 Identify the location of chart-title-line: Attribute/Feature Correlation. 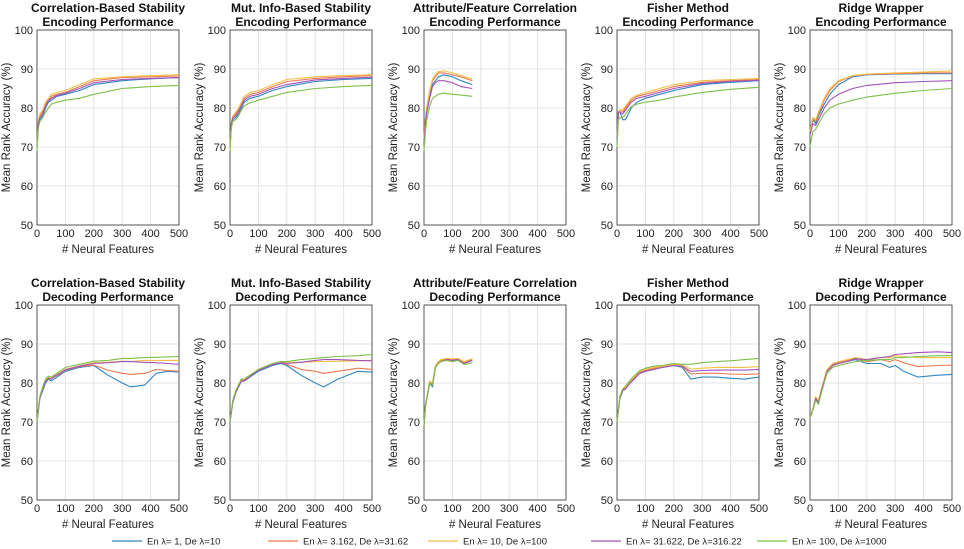
(495, 8).